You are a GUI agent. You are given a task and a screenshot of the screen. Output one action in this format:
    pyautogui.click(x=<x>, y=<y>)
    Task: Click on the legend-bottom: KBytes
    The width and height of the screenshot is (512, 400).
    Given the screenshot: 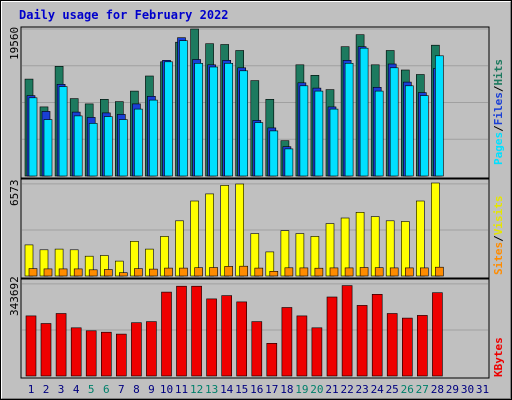 What is the action you would take?
    pyautogui.click(x=498, y=357)
    